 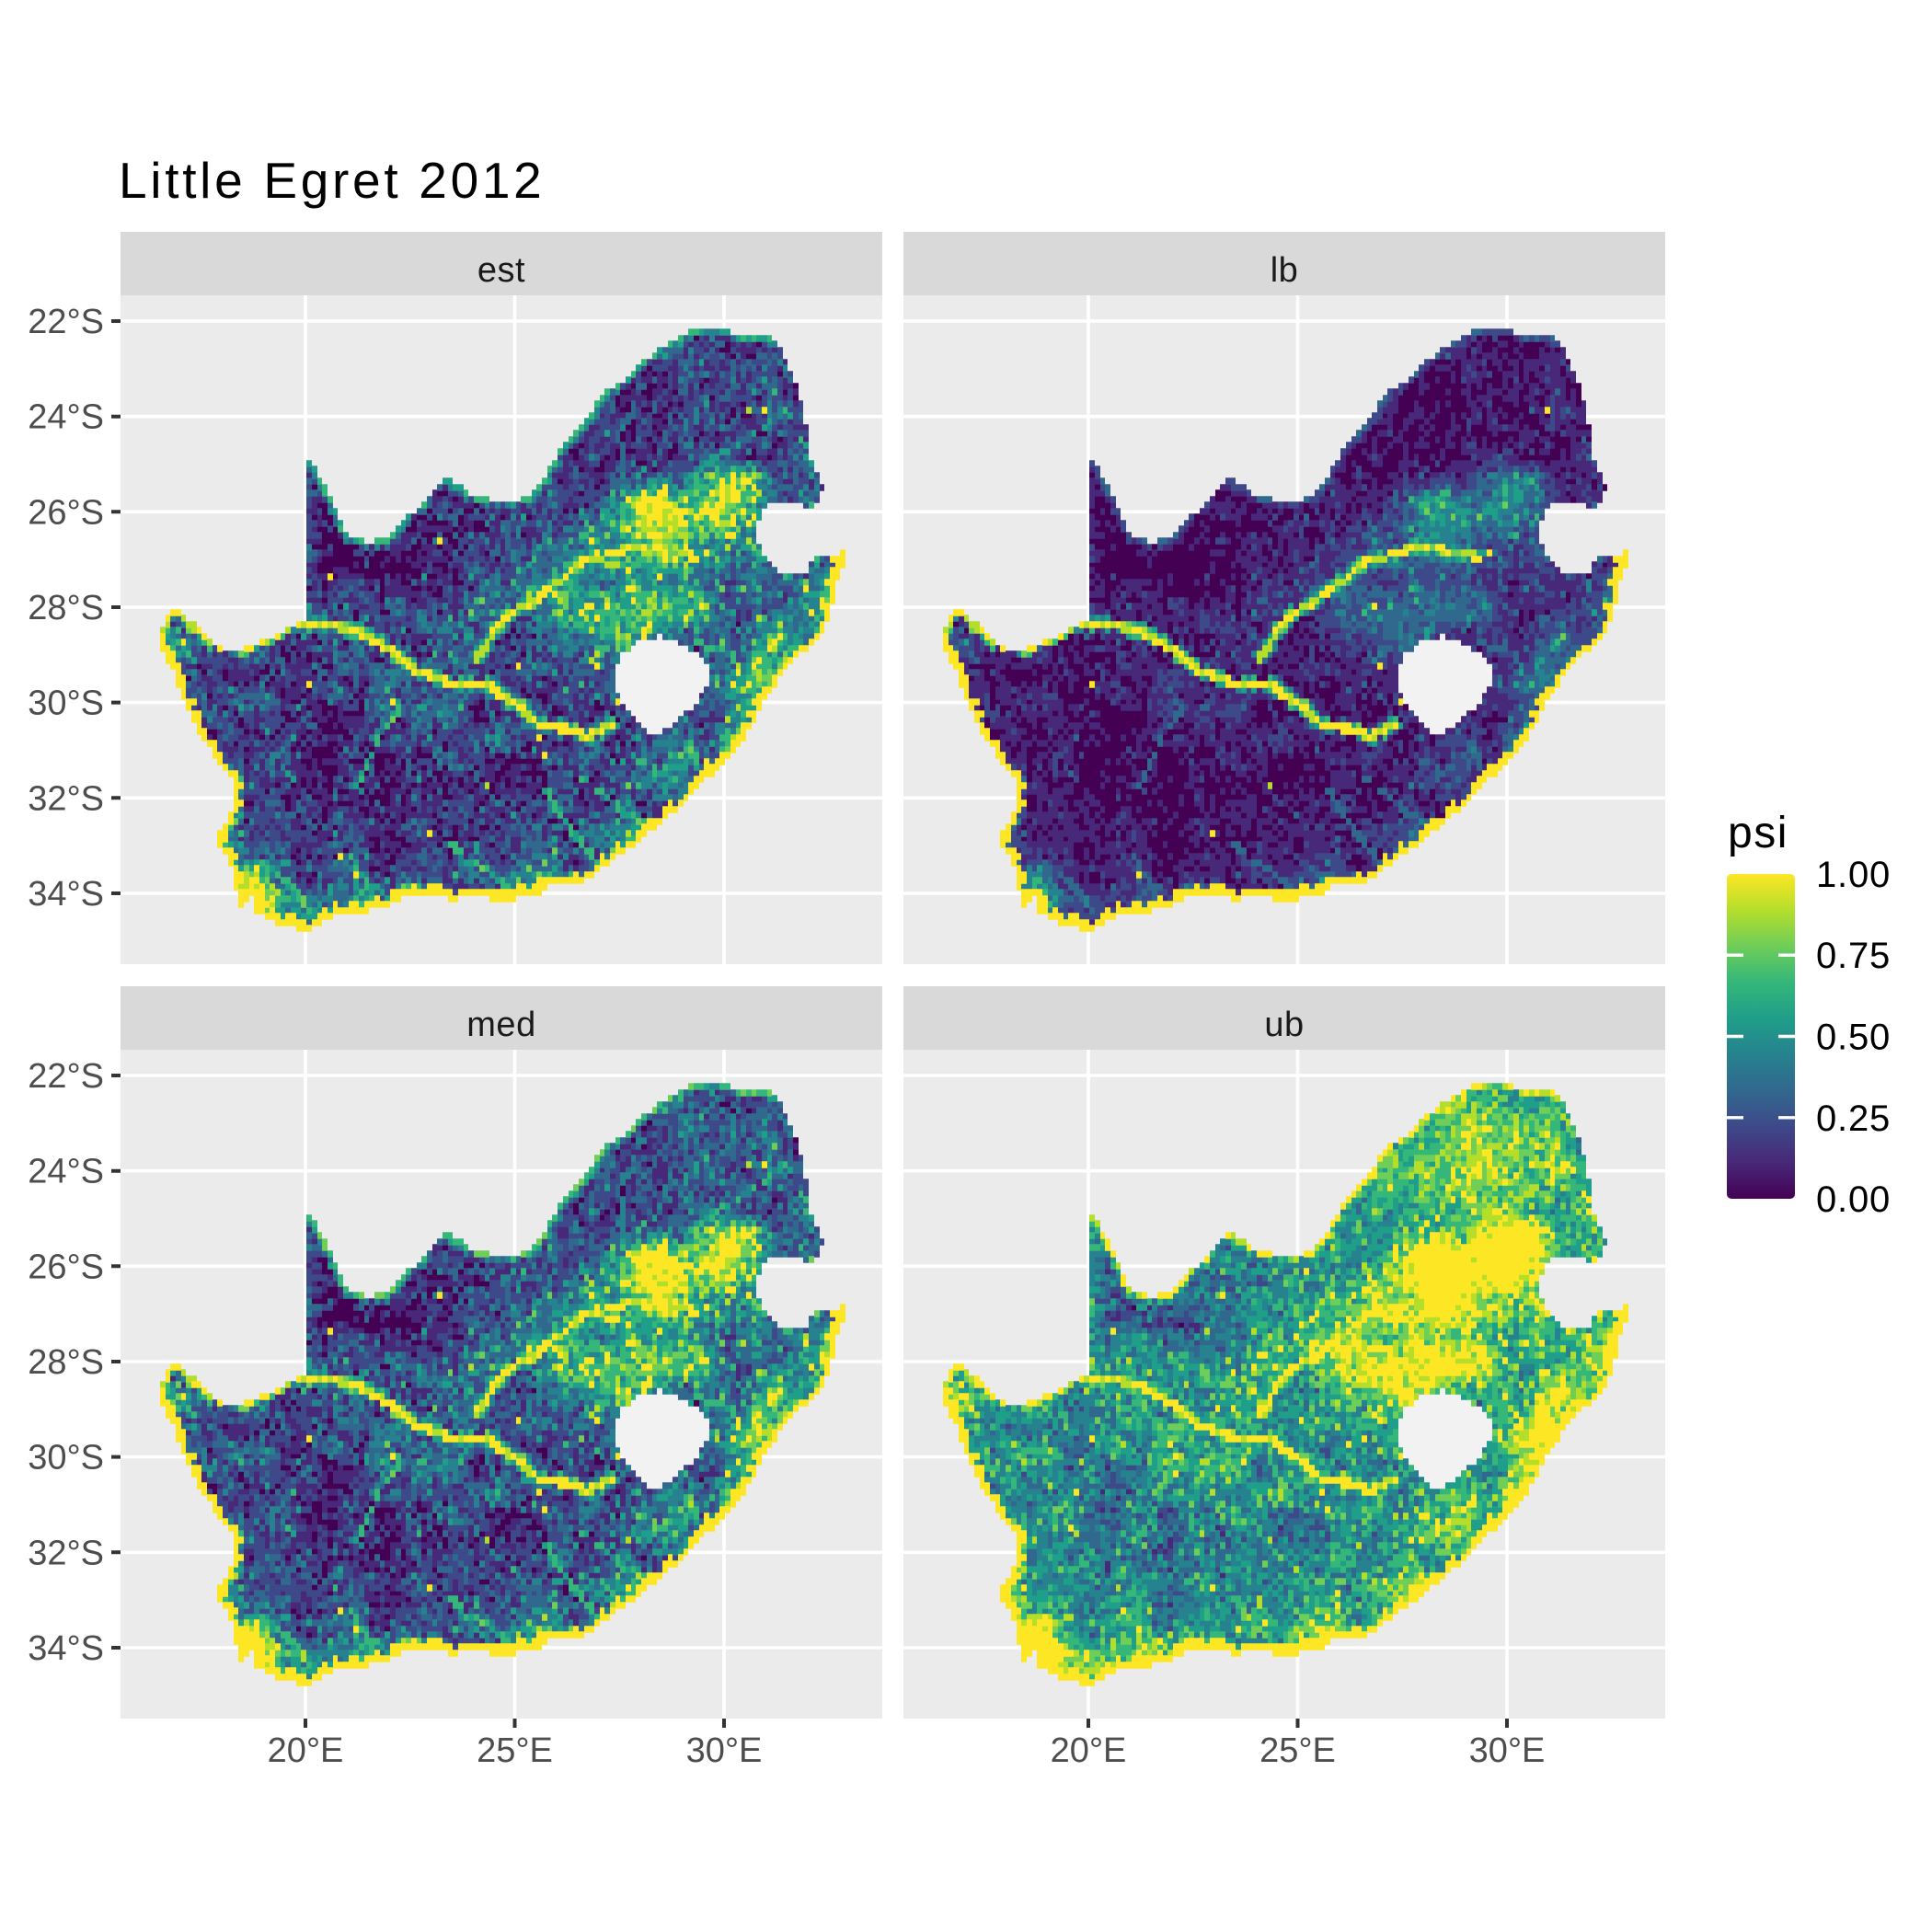 I want to click on svg-text: ub, so click(x=1284, y=1025).